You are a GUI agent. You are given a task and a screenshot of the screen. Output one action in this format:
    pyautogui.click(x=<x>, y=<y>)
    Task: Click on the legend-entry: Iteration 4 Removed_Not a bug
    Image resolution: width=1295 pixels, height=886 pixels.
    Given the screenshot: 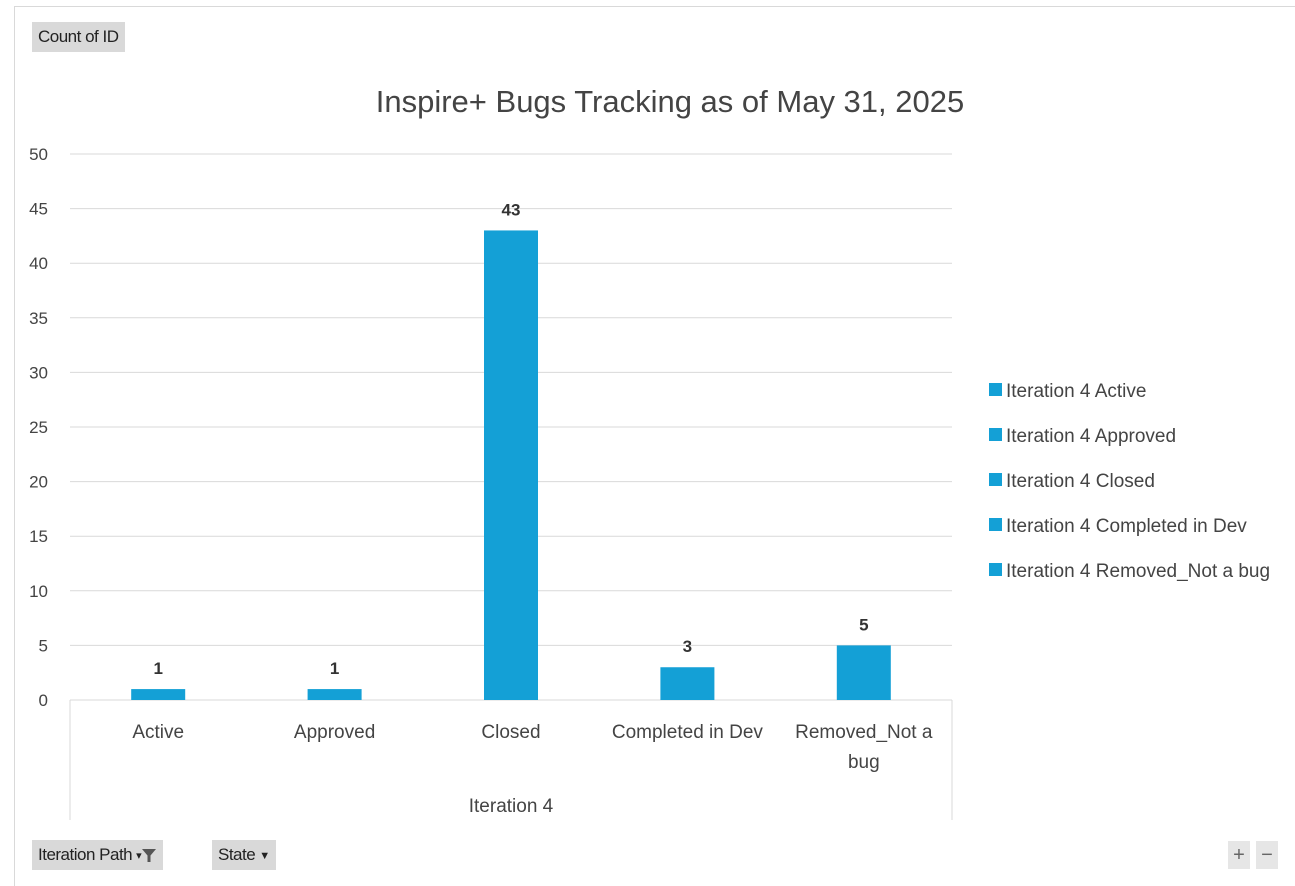 What is the action you would take?
    pyautogui.click(x=1138, y=571)
    